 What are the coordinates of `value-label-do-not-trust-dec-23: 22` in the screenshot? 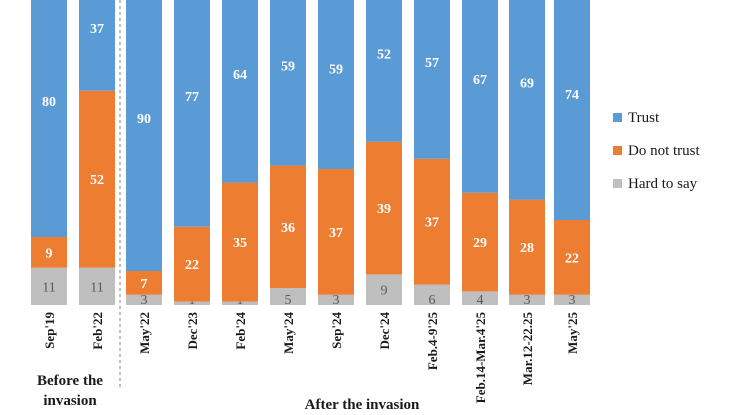 It's located at (192, 265).